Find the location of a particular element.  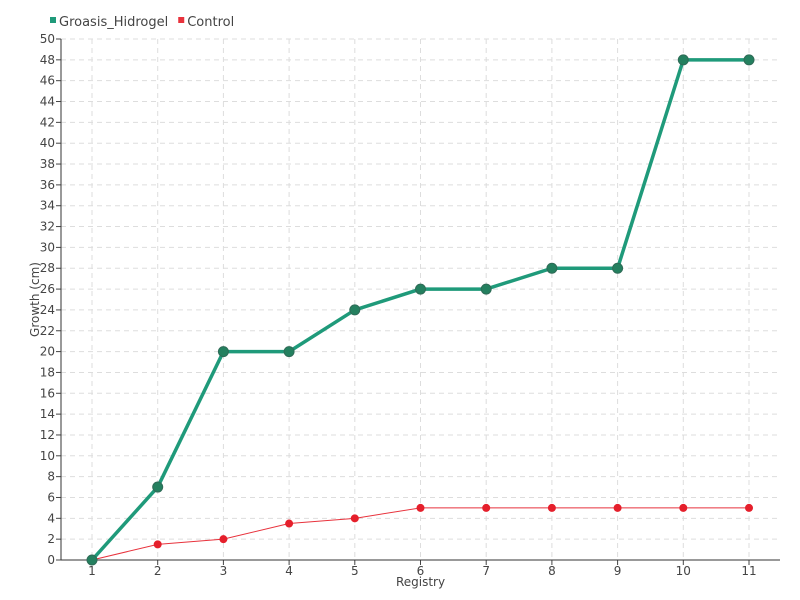

y-tick-label: 48 is located at coordinates (47, 60).